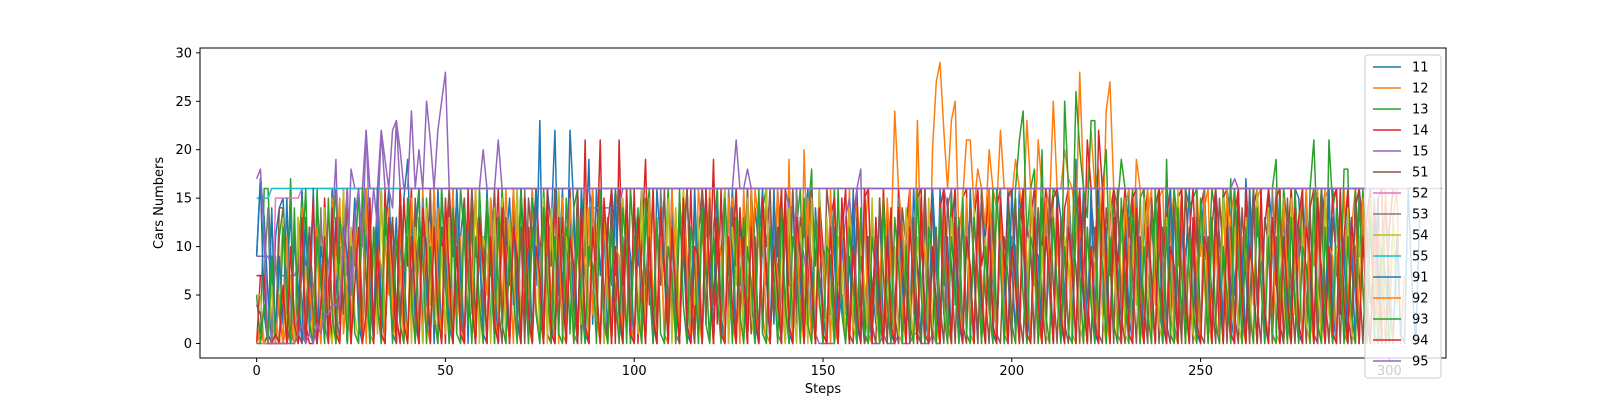  What do you see at coordinates (183, 53) in the screenshot?
I see `y-tick-label: 30` at bounding box center [183, 53].